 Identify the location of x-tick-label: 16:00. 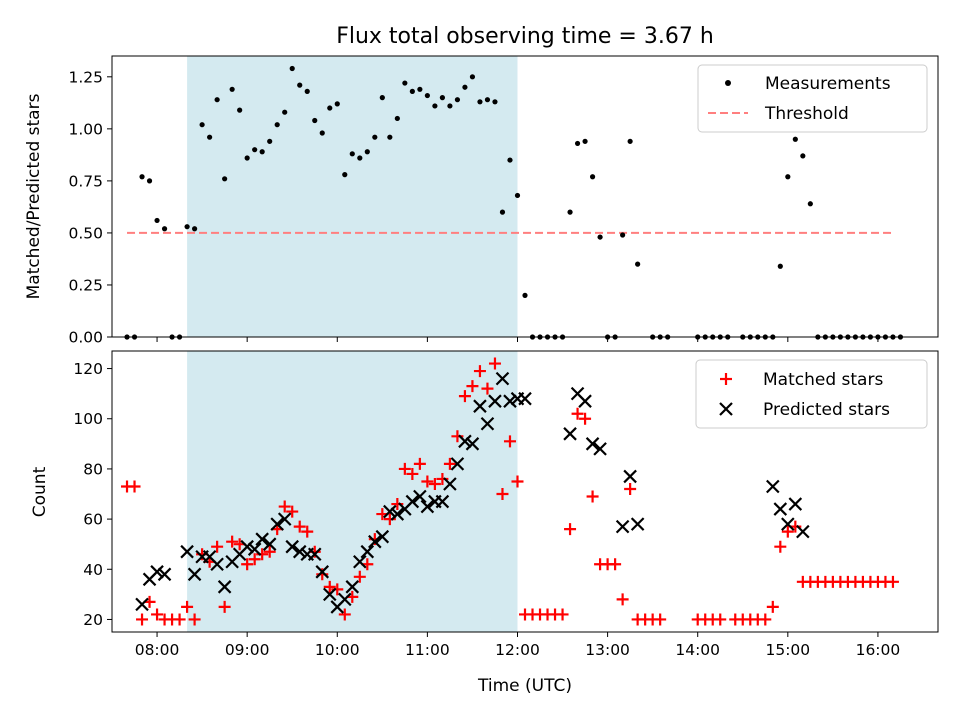
(878, 650).